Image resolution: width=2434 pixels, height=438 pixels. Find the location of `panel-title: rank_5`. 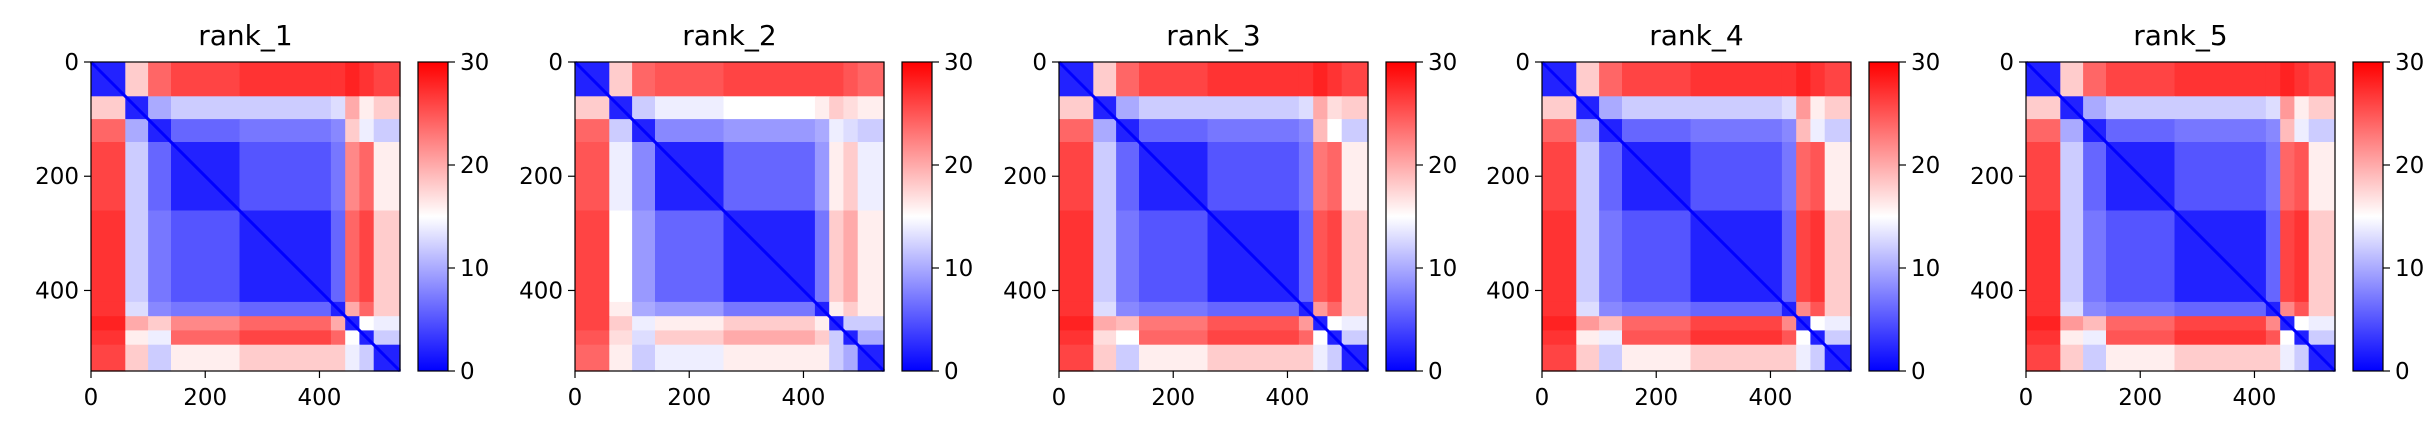

panel-title: rank_5 is located at coordinates (2180, 35).